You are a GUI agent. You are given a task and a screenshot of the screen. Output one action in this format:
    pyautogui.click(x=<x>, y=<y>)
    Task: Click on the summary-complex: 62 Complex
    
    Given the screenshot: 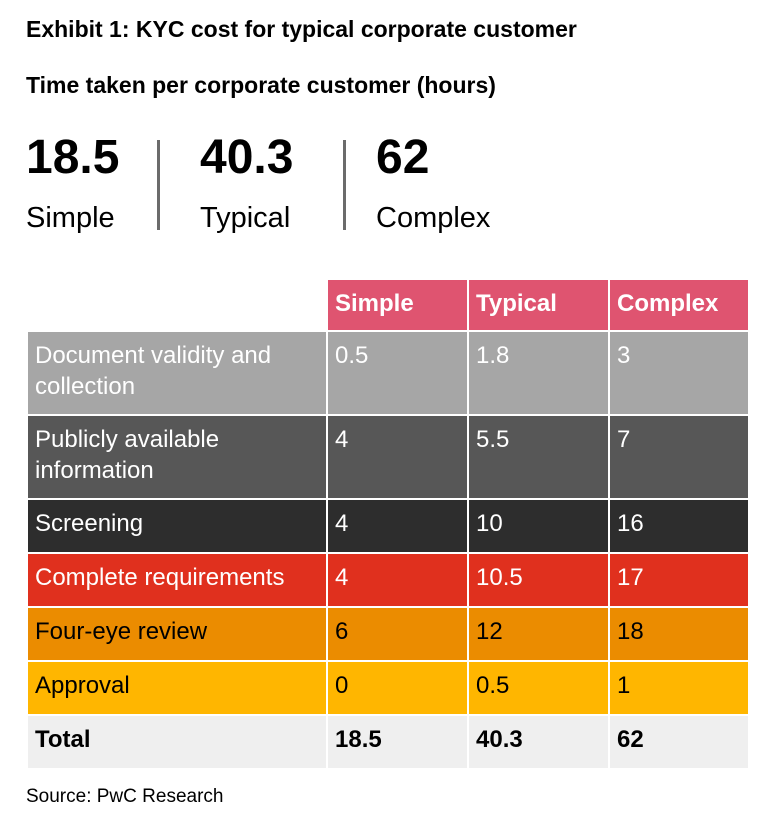 What is the action you would take?
    pyautogui.click(x=433, y=183)
    